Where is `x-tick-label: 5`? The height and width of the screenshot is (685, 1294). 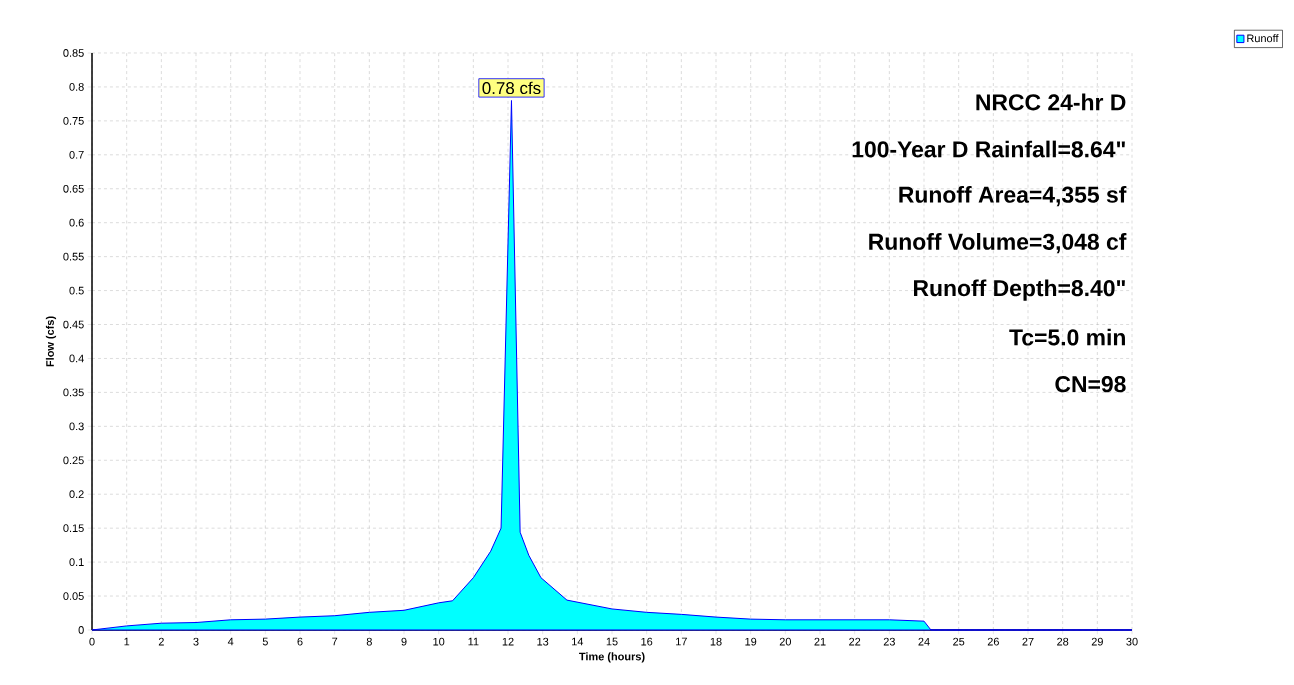 x-tick-label: 5 is located at coordinates (265, 641).